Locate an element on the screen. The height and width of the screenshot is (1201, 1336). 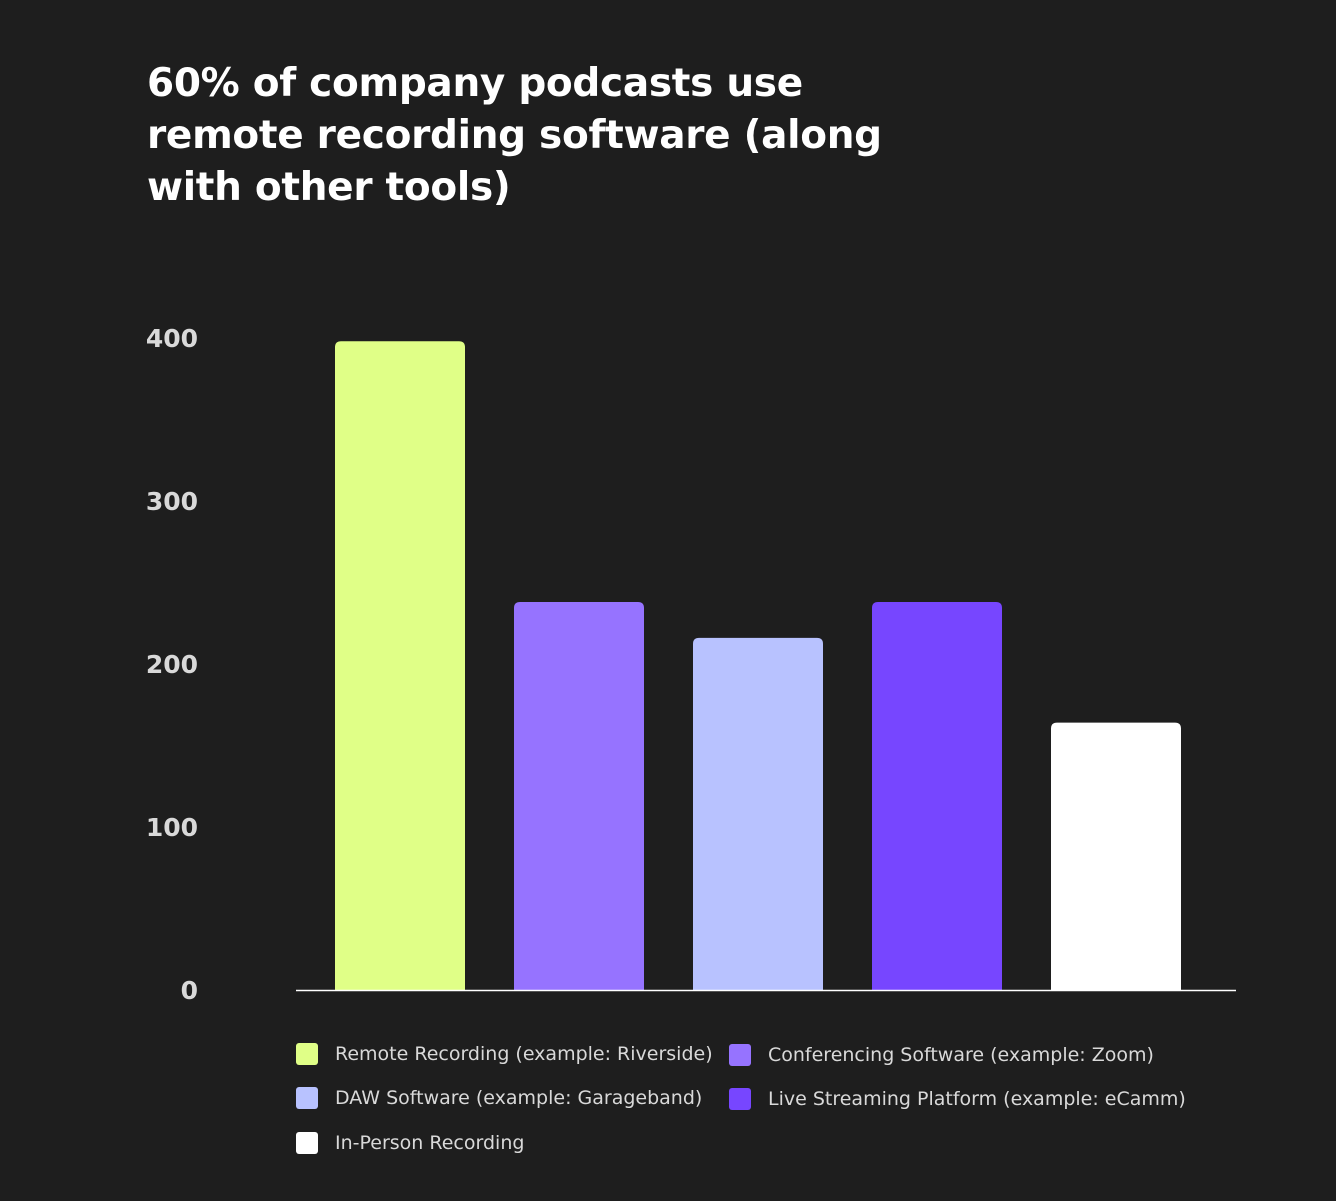
legend-item-remote-recording: Remote Recording (example: Riverside) is located at coordinates (504, 1054).